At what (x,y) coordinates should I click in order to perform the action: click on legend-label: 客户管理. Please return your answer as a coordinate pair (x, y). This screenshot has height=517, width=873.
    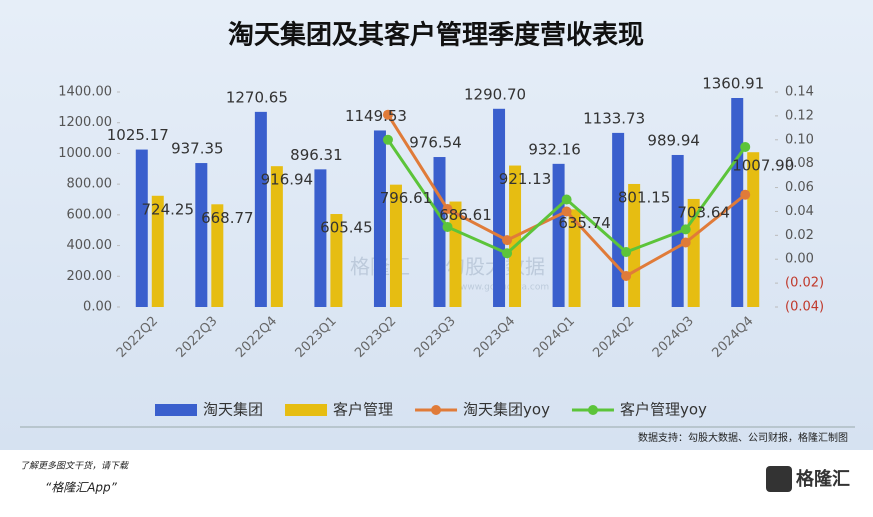
    Looking at the image, I should click on (363, 410).